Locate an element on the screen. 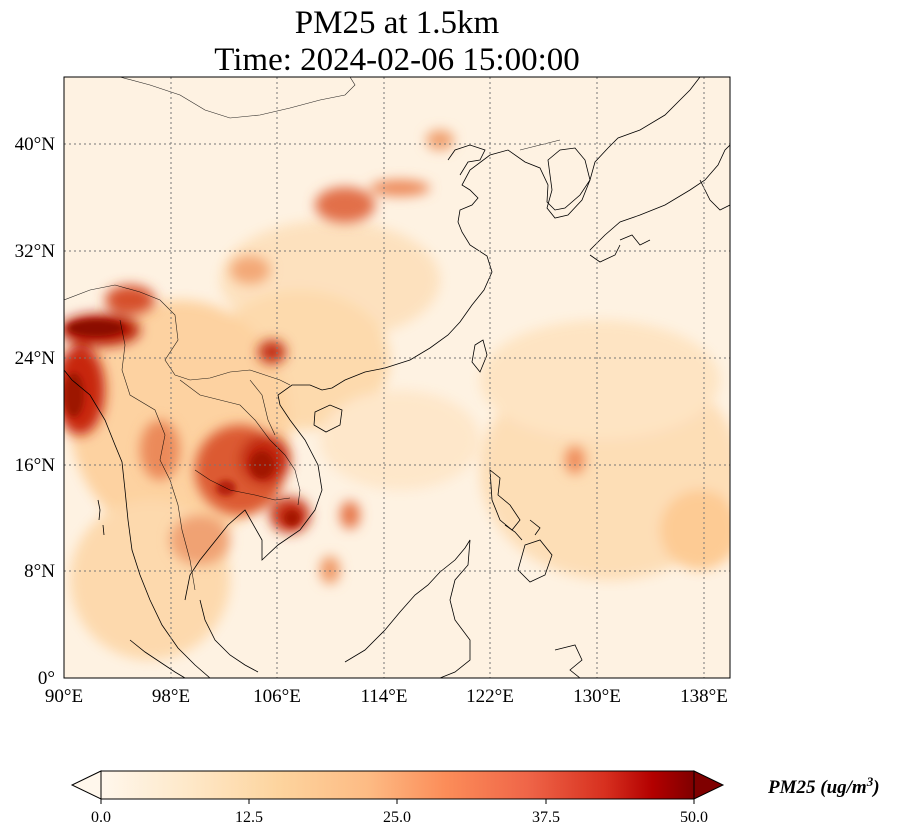  colorbar-tick-label: 37.5 is located at coordinates (546, 817).